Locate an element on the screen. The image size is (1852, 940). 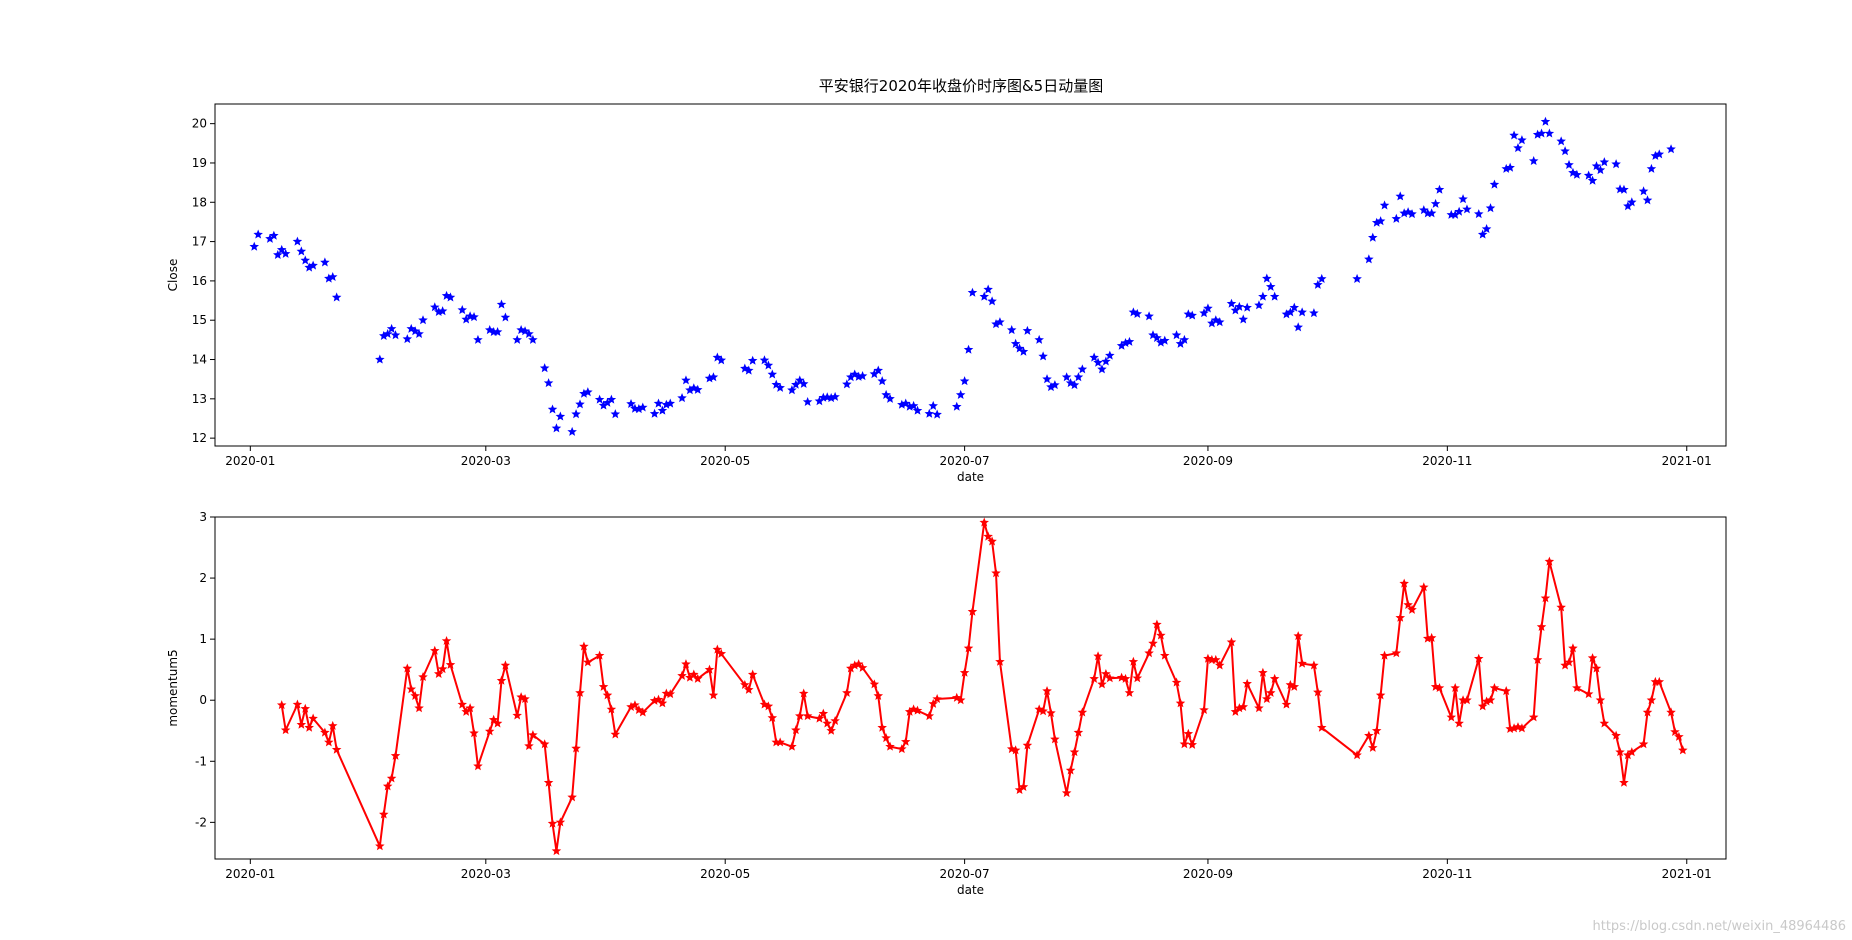
x-tick-label: 2020-07 is located at coordinates (965, 874).